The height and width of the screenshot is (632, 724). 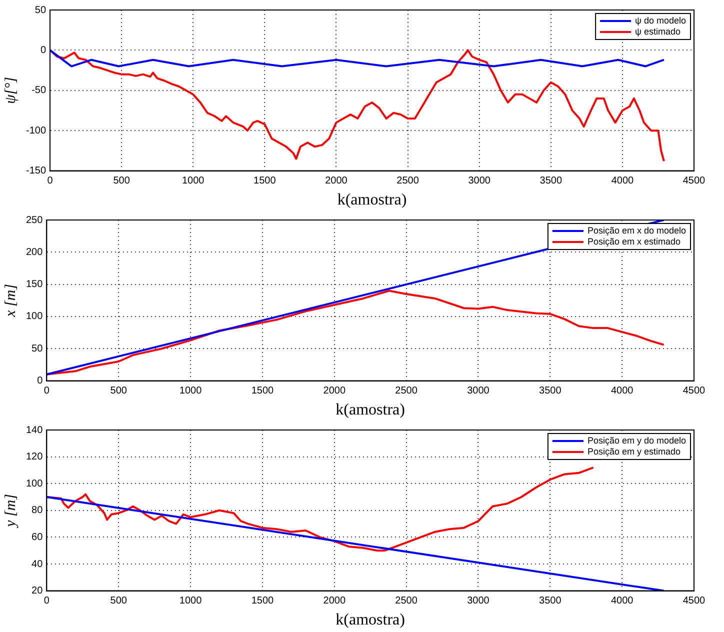 What do you see at coordinates (35, 284) in the screenshot?
I see `y-tick-label: 150` at bounding box center [35, 284].